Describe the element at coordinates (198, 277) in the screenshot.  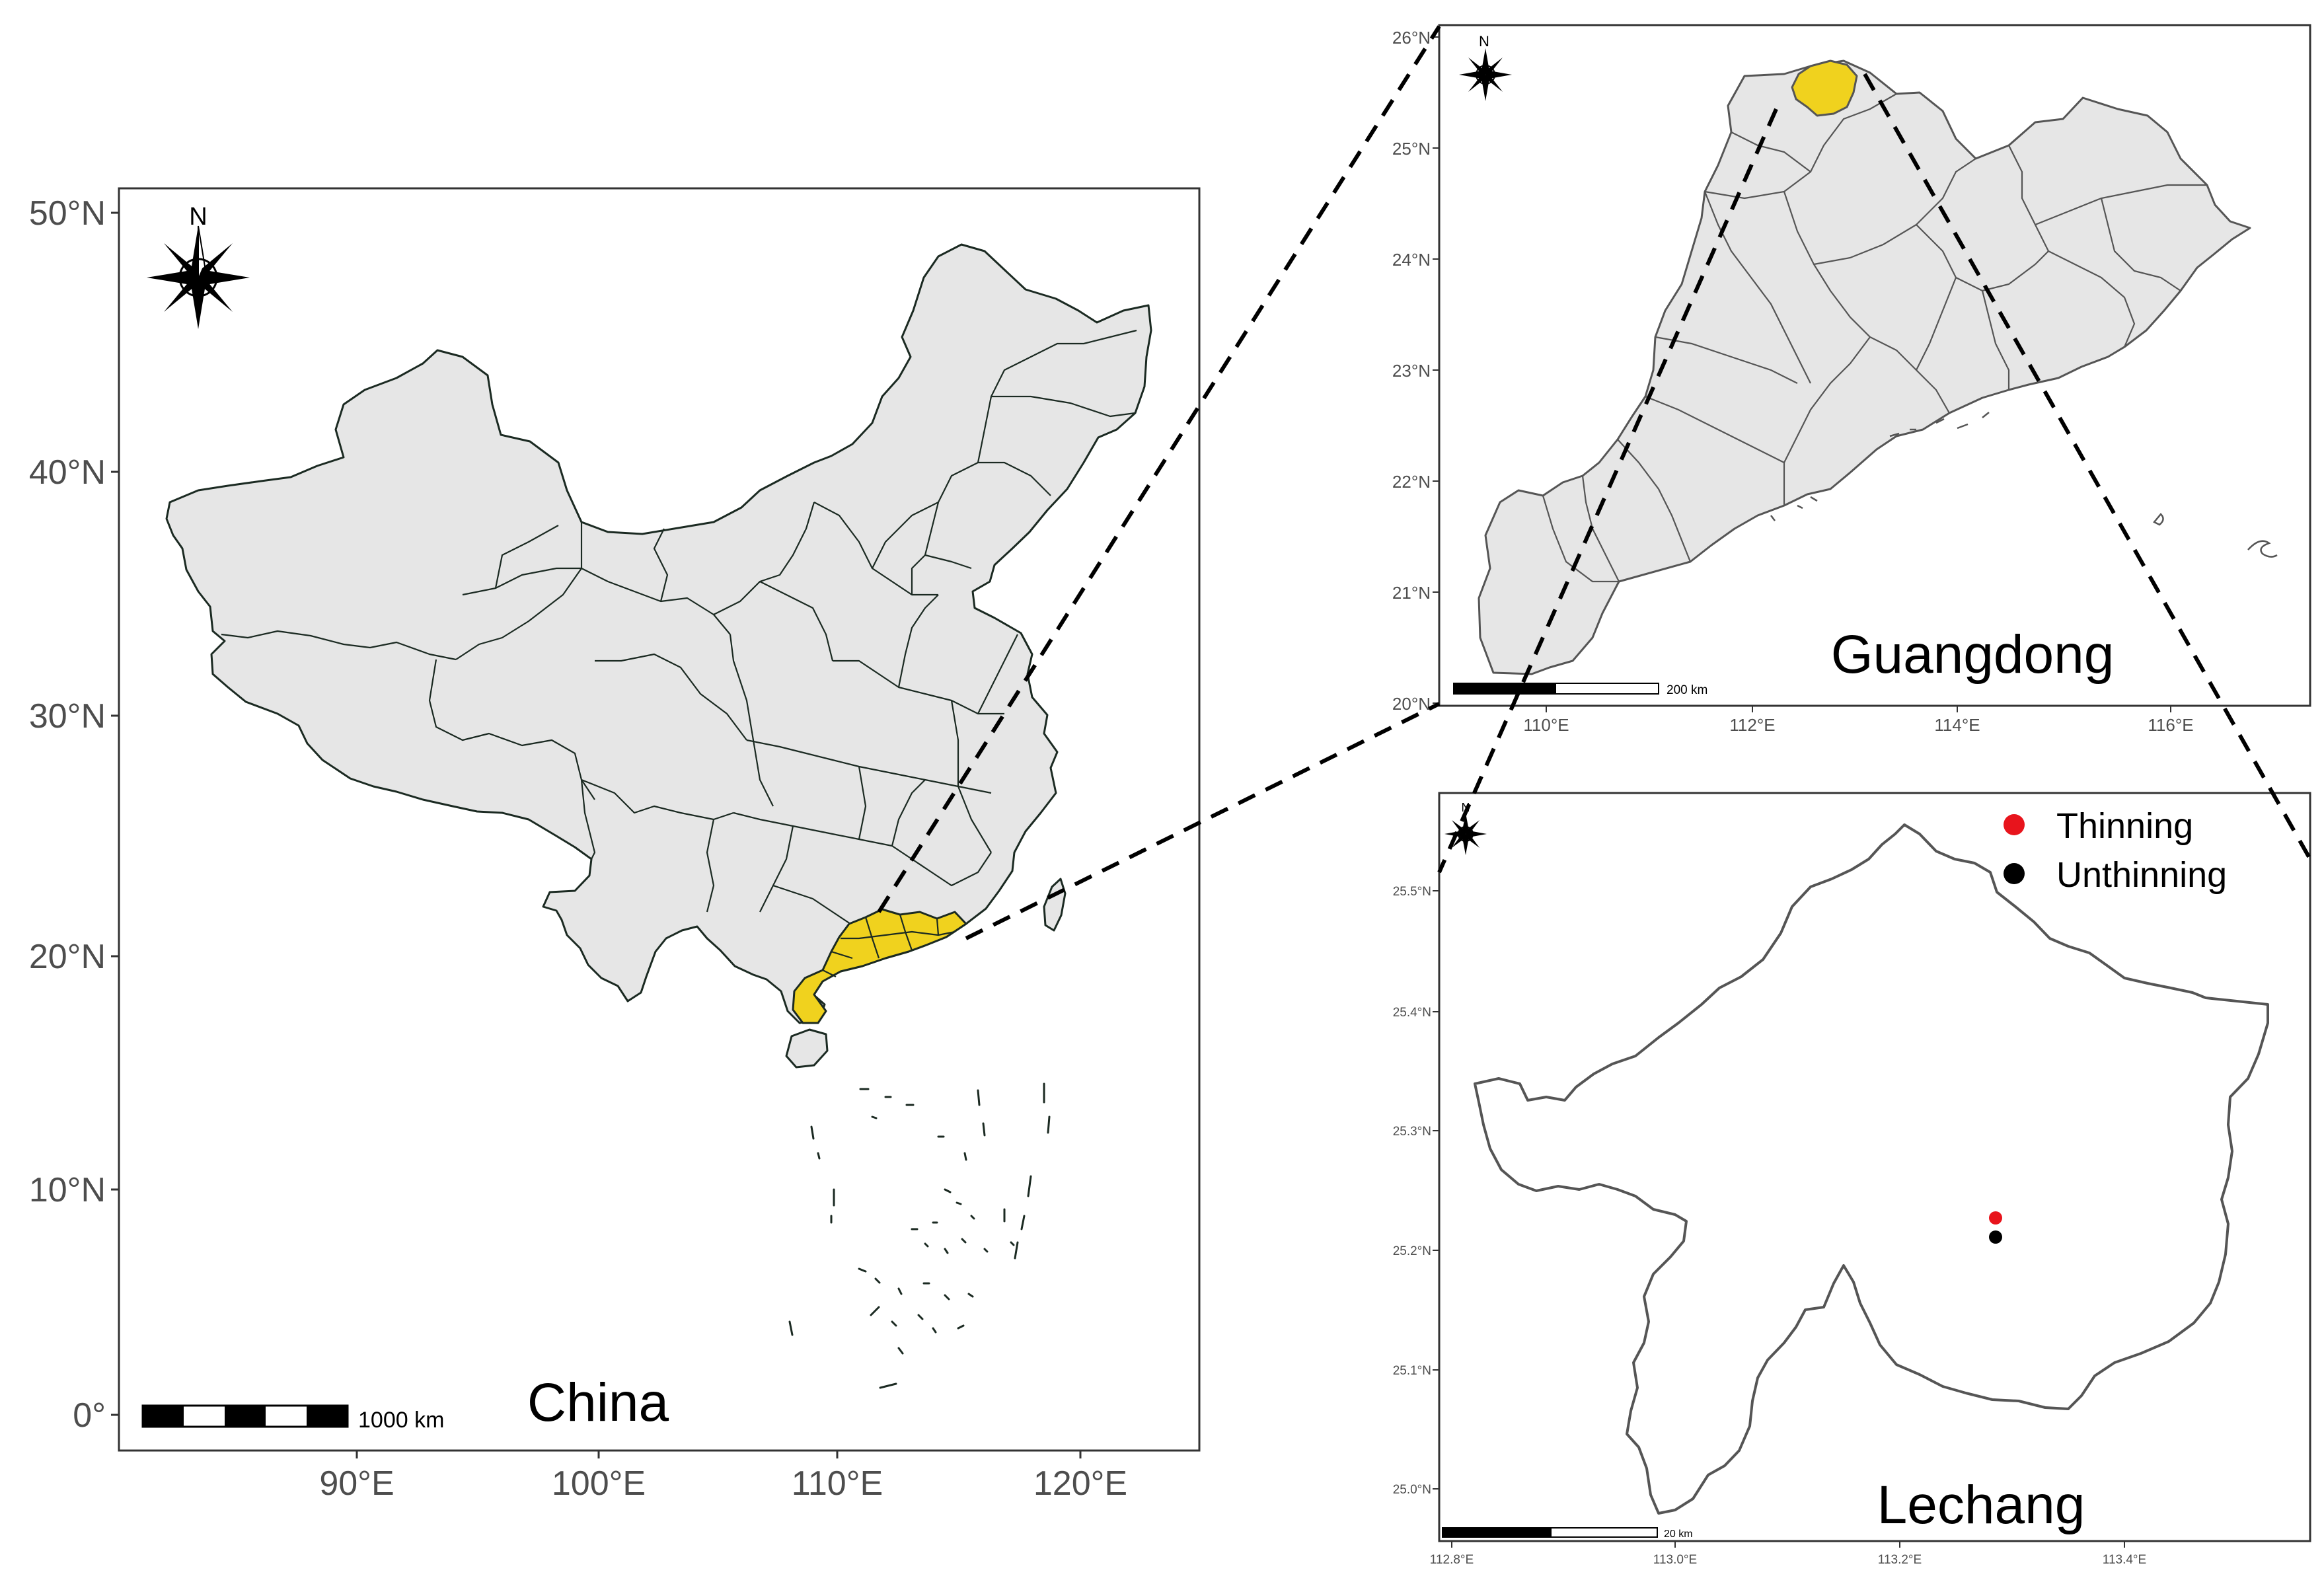
I see `china-north-arrow-icon` at that location.